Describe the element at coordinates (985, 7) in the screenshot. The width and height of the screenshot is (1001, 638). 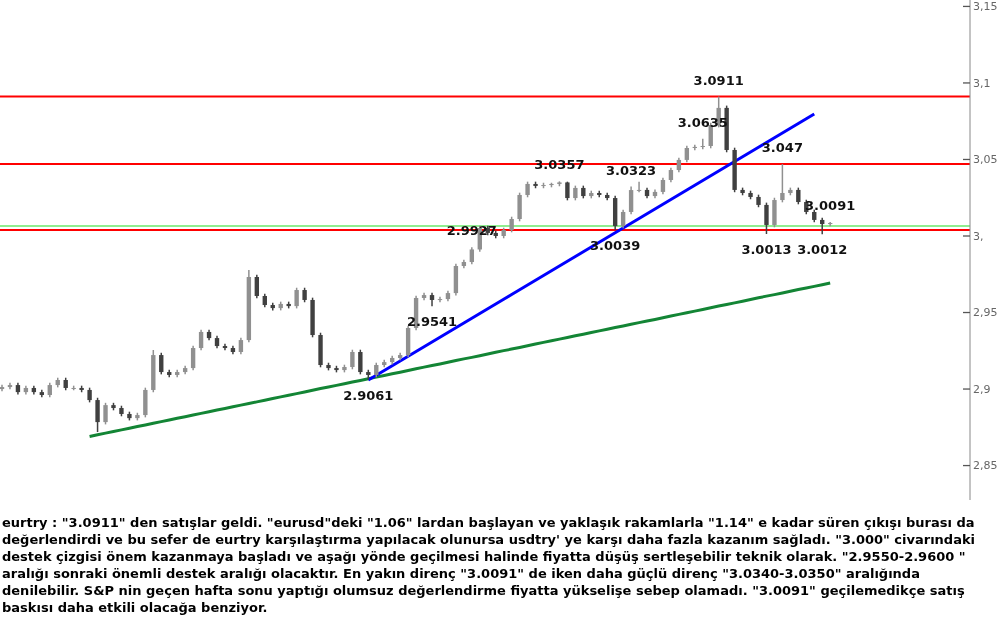
I see `y-tick-label: 3,15` at that location.